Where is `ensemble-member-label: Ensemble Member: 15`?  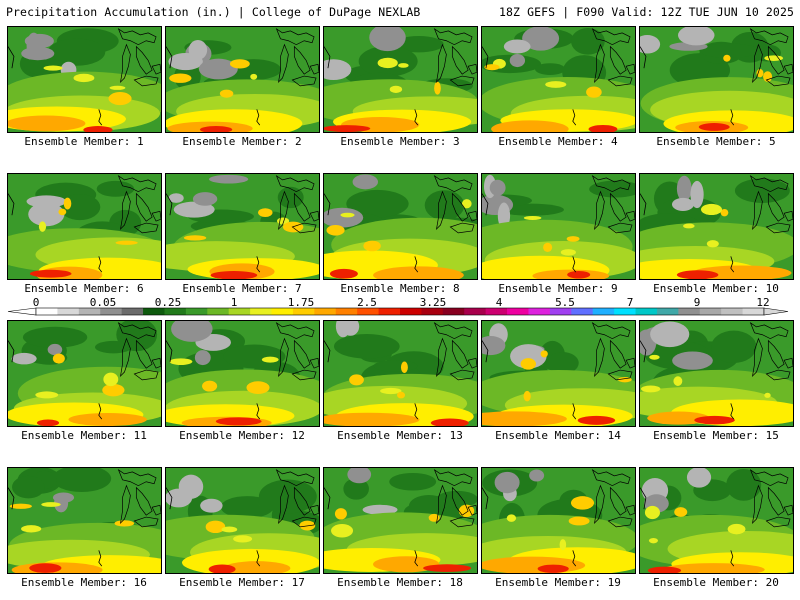
ensemble-member-label: Ensemble Member: 15 is located at coordinates (716, 435).